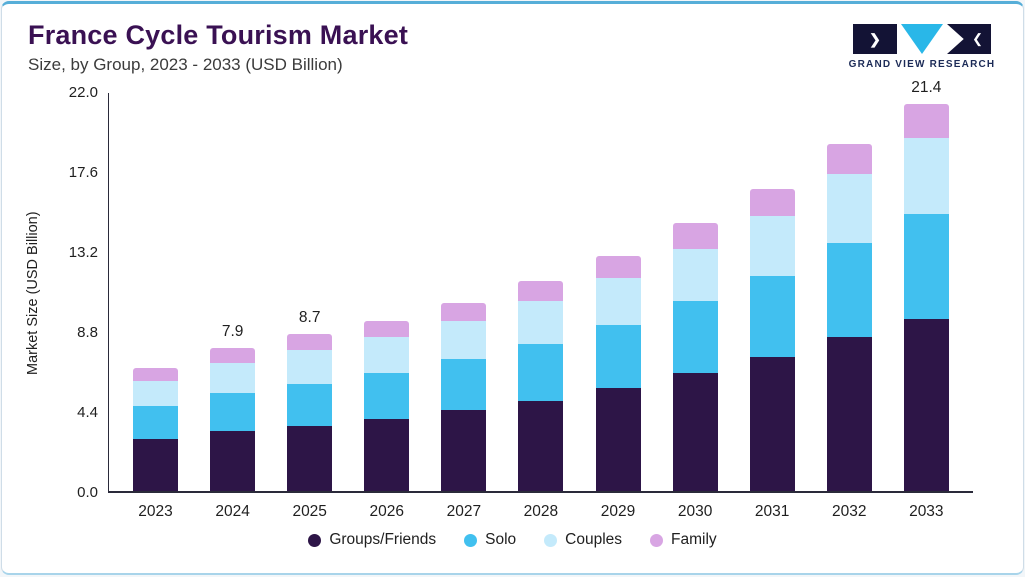 The image size is (1025, 577). Describe the element at coordinates (618, 511) in the screenshot. I see `x-tick-label: 2029` at that location.